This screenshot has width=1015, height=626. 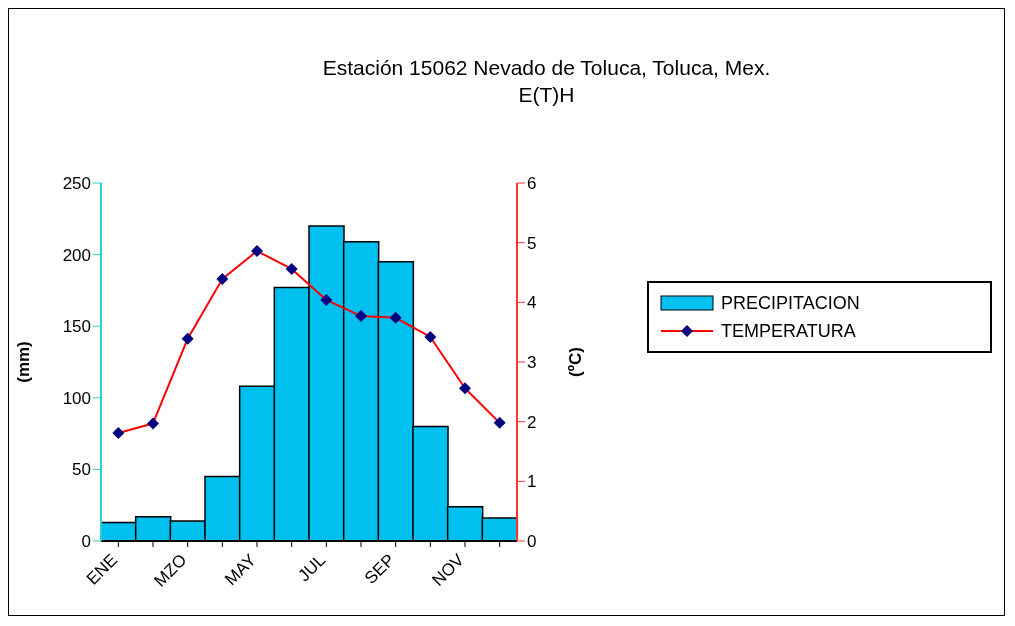 I want to click on x-tick-label: SEP, so click(x=380, y=569).